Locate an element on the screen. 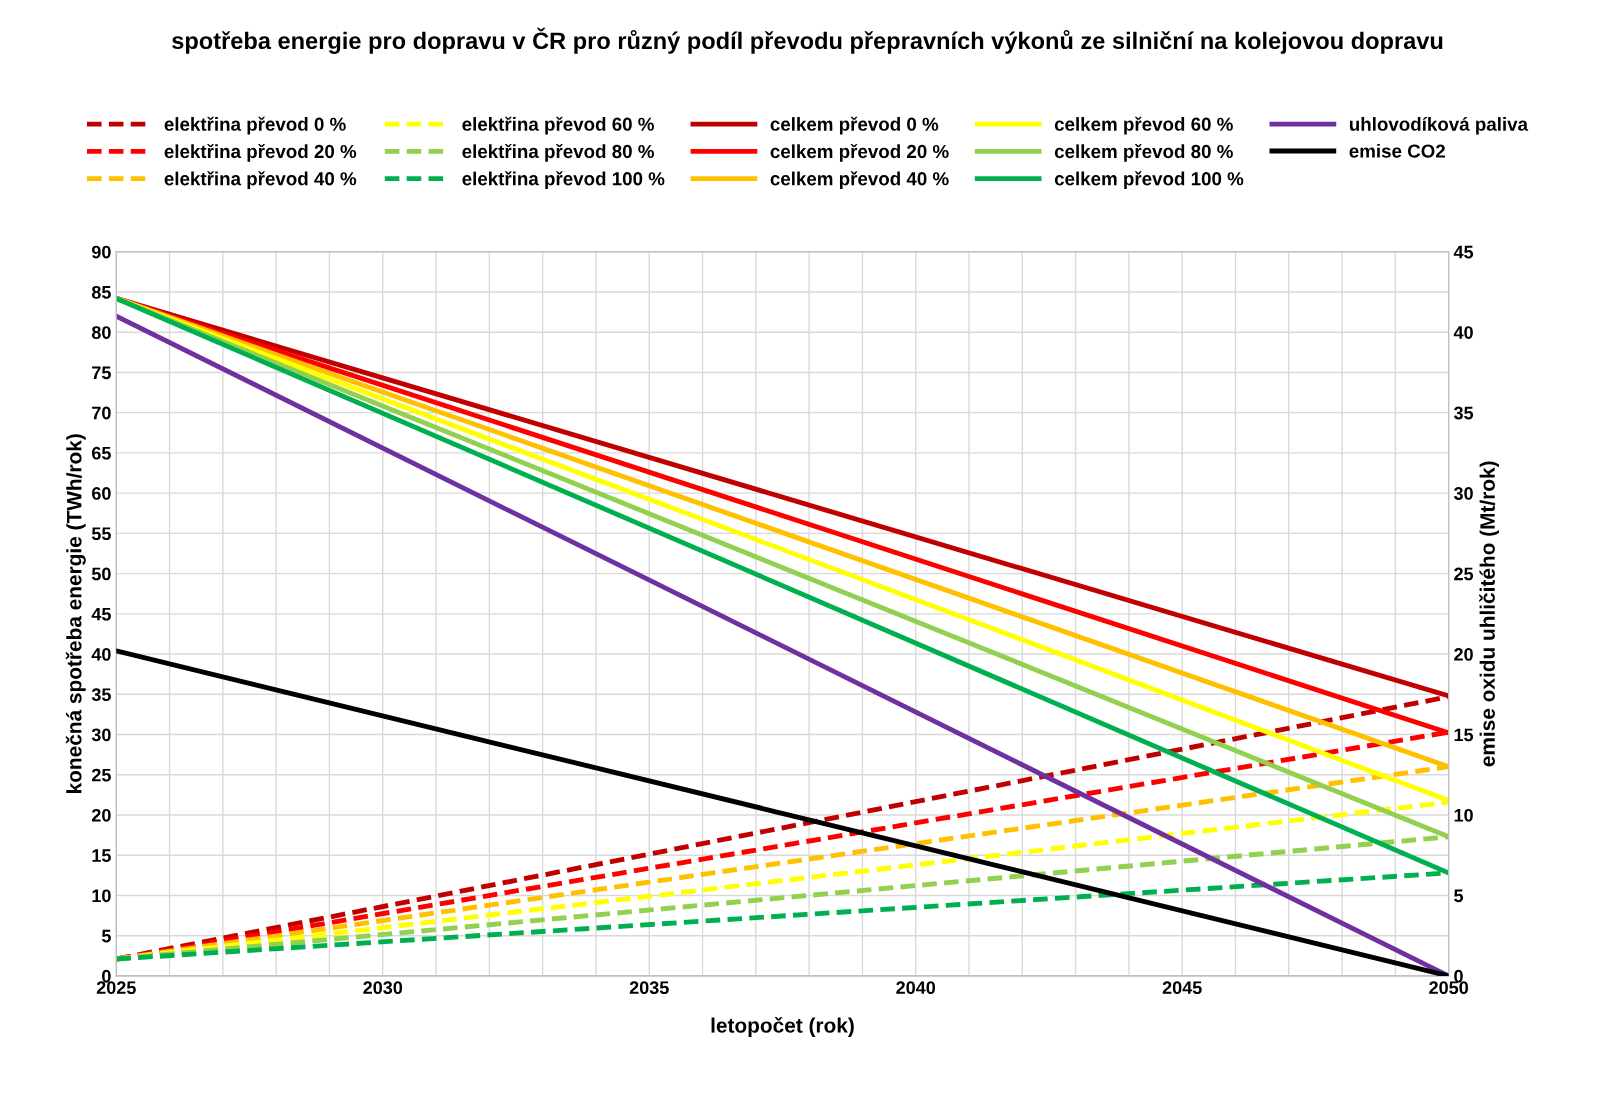 The image size is (1615, 1109). legend-label: celkem převod 80 % is located at coordinates (1143, 152).